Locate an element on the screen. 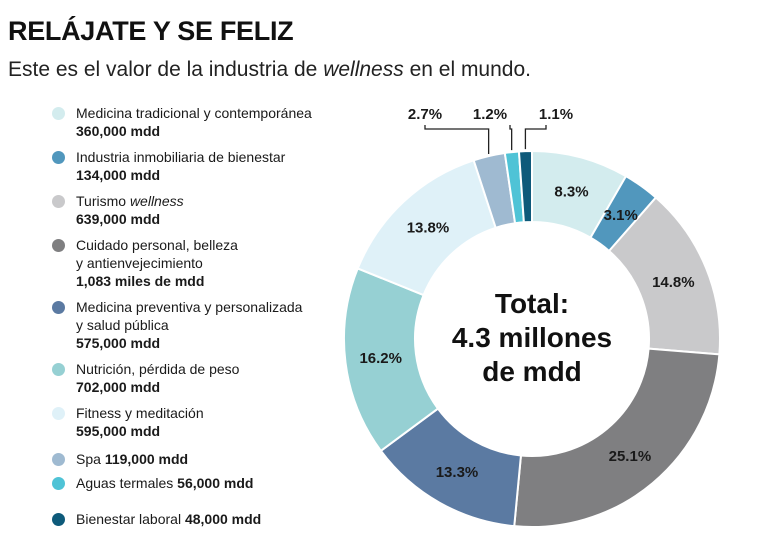  legend-text: Nutrición, pérdida de peso 702,000 mdd is located at coordinates (211, 378).